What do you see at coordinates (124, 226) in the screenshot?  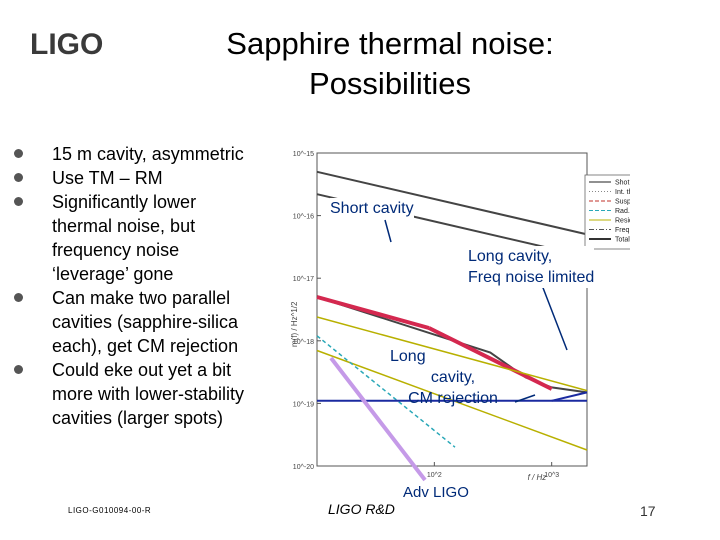 I see `bullet-text-line: thermal noise, but` at bounding box center [124, 226].